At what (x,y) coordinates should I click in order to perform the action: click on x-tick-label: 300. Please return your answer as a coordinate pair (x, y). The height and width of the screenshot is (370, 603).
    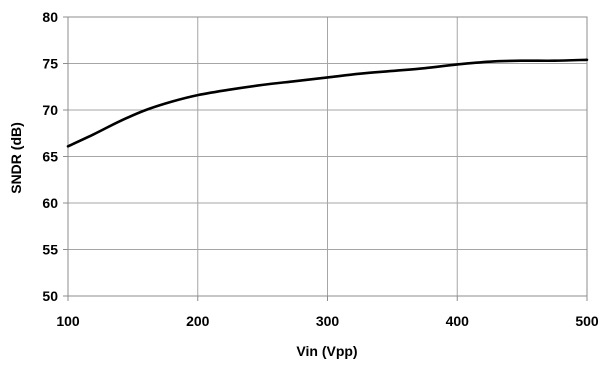
    Looking at the image, I should click on (328, 321).